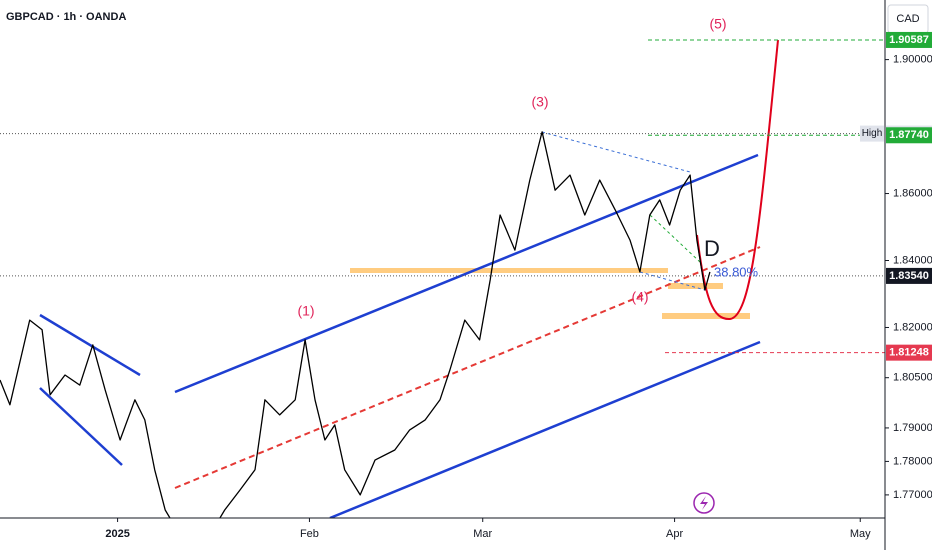  Describe the element at coordinates (912, 495) in the screenshot. I see `y-tick-label: 1.77000` at that location.